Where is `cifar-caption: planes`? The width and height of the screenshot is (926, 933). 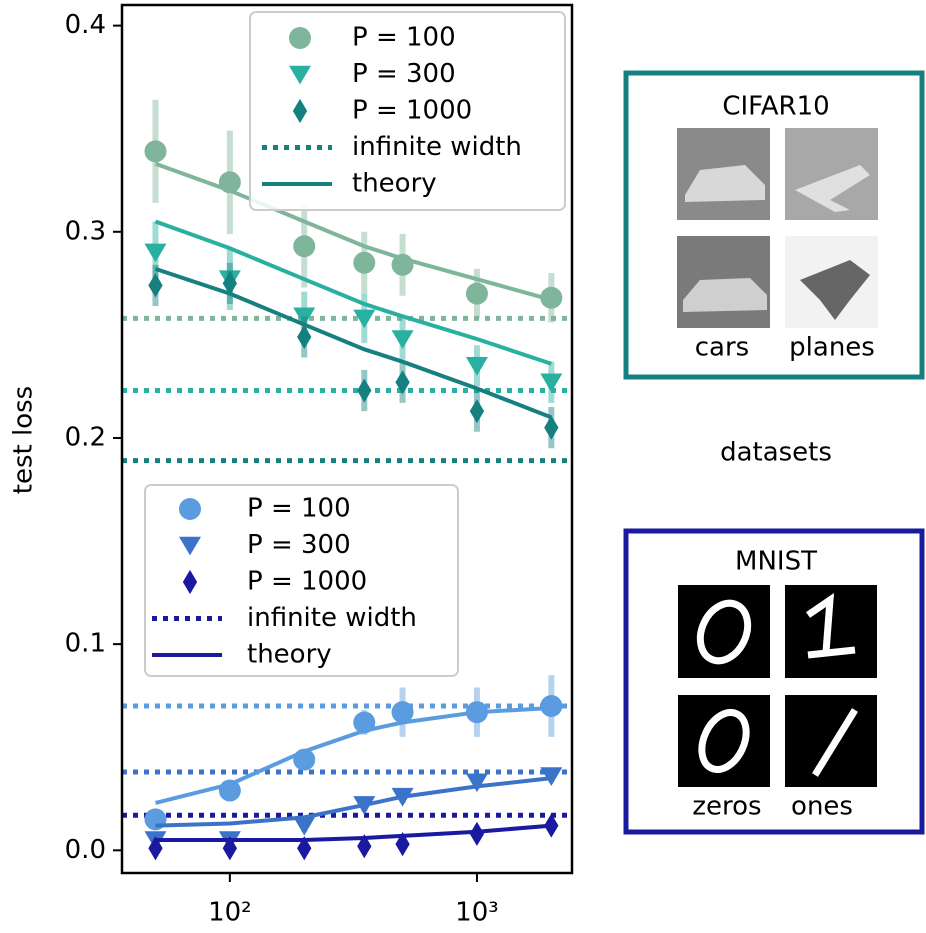
cifar-caption: planes is located at coordinates (832, 348).